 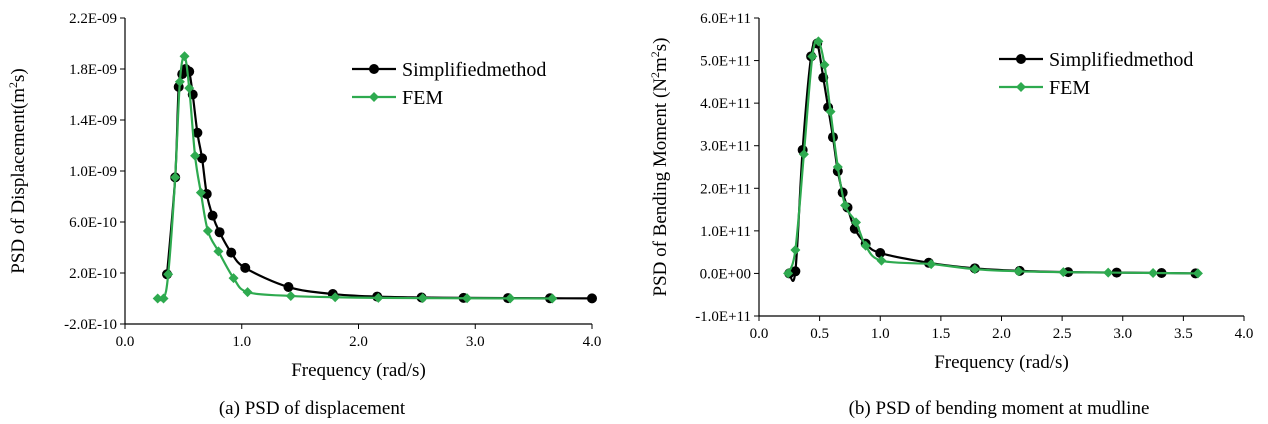 I want to click on chart-a-legend-label: FEM, so click(x=422, y=98).